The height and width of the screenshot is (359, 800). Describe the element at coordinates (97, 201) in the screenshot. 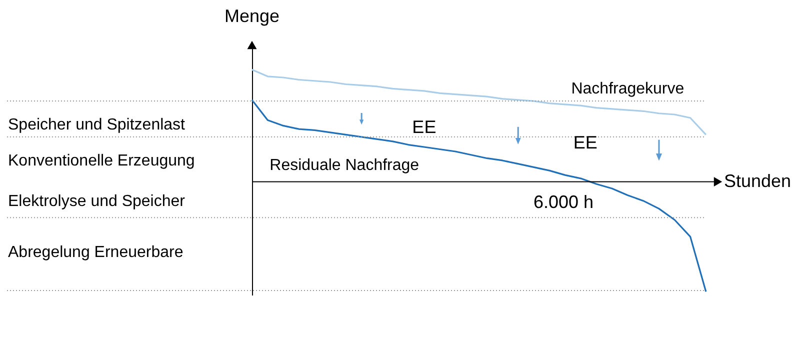

I see `text: Elektrolyse und Speicher` at that location.